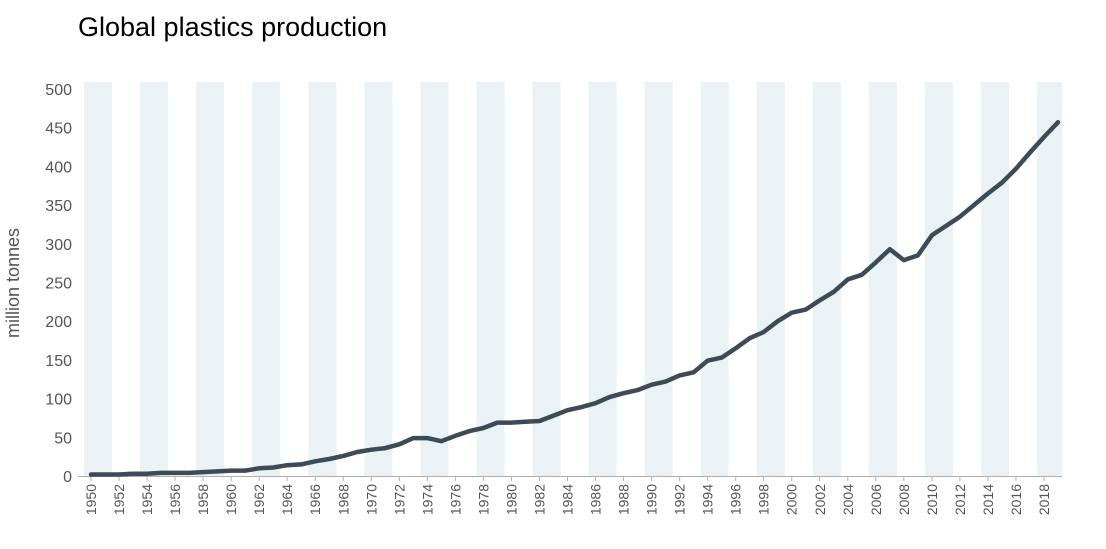  What do you see at coordinates (596, 499) in the screenshot?
I see `x-tick-label: 1986` at bounding box center [596, 499].